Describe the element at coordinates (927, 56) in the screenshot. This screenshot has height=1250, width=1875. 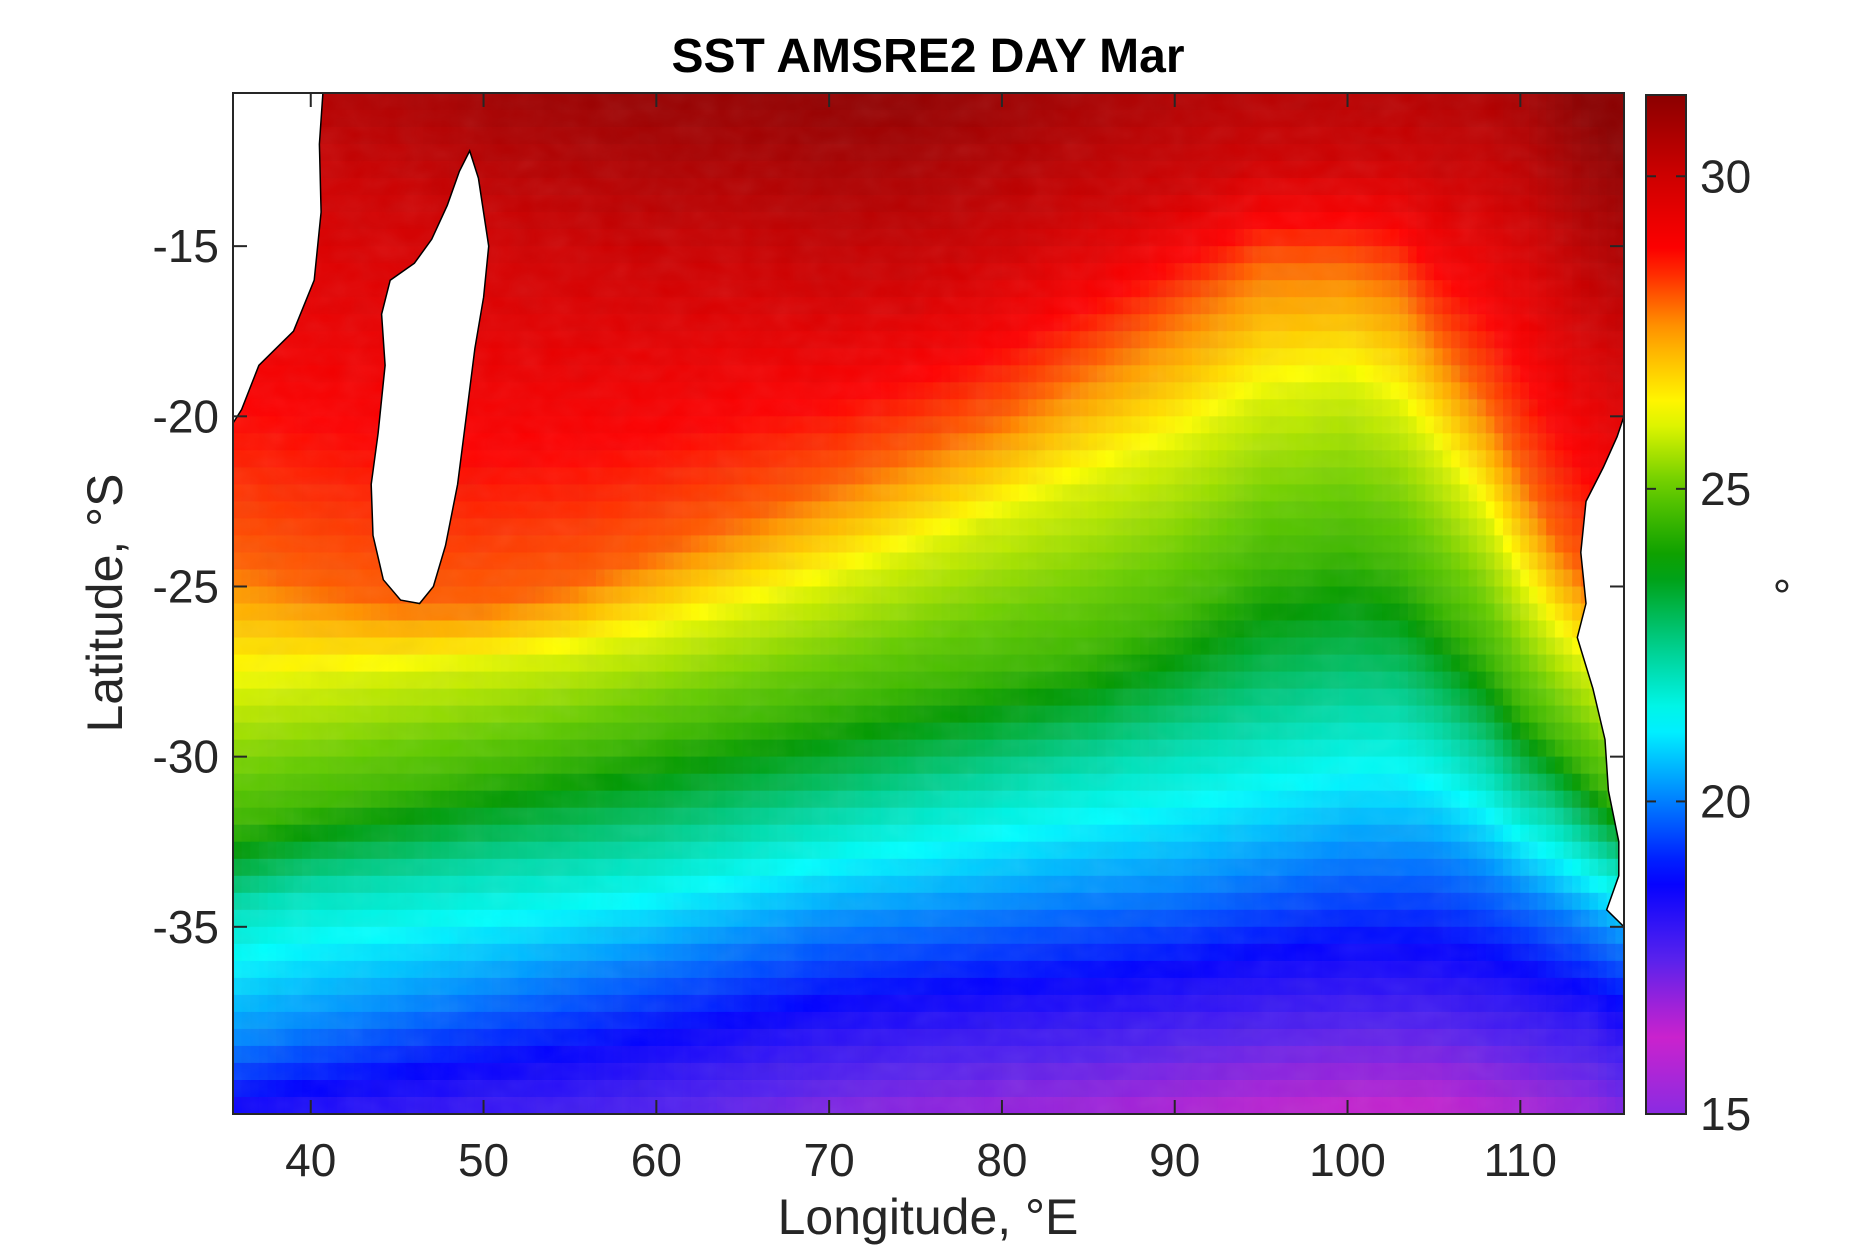
I see `chart-title: SST AMSRE2 DAY Mar` at that location.